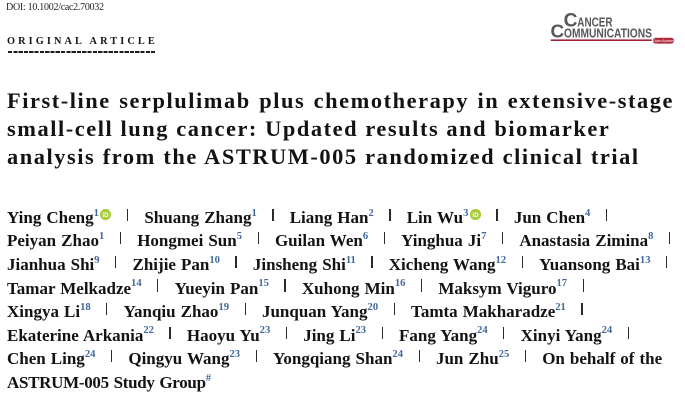 This screenshot has width=685, height=408. What do you see at coordinates (594, 23) in the screenshot?
I see `svg-text: ANCER` at bounding box center [594, 23].